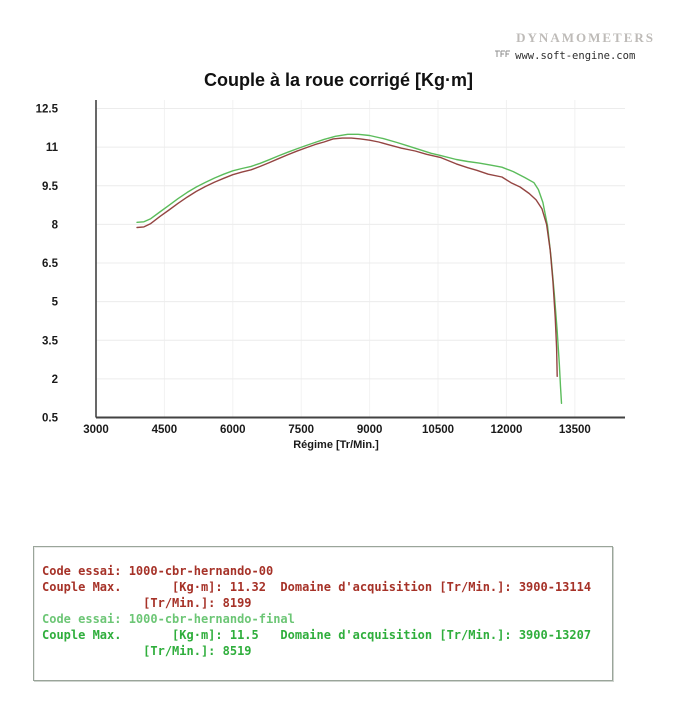  I want to click on infobox-line-code-essai-2: Code essai: 1000-cbr-hernando-final, so click(168, 619).